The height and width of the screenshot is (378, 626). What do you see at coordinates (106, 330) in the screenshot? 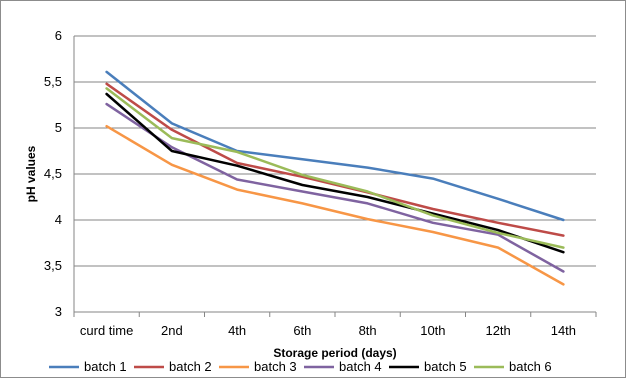
I see `x-tick-label: curd time` at bounding box center [106, 330].